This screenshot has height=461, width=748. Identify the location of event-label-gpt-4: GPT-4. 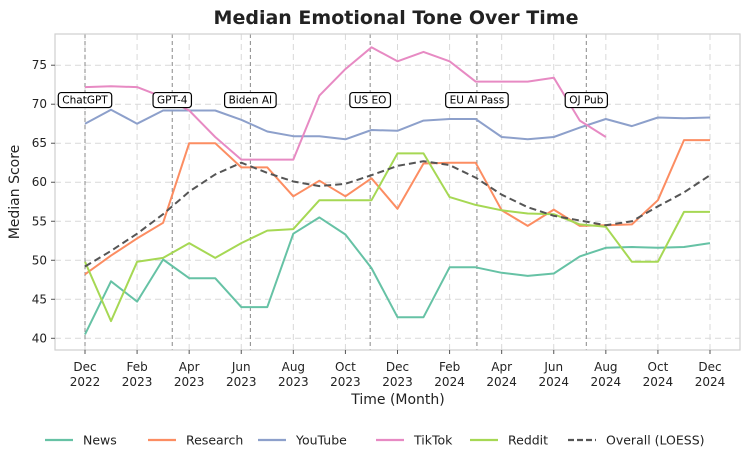
(172, 100).